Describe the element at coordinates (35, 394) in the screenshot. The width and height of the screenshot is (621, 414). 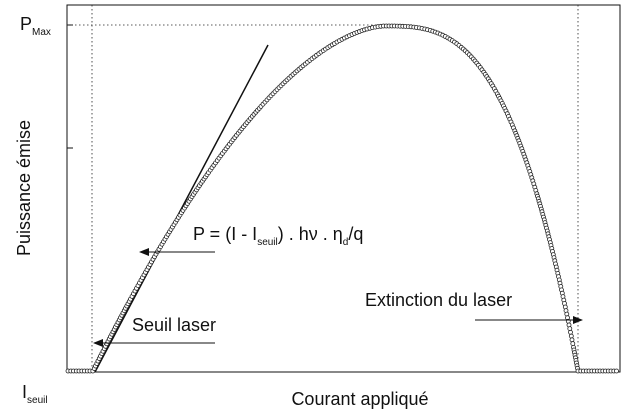
I see `iseuil-label: Iseuil` at that location.